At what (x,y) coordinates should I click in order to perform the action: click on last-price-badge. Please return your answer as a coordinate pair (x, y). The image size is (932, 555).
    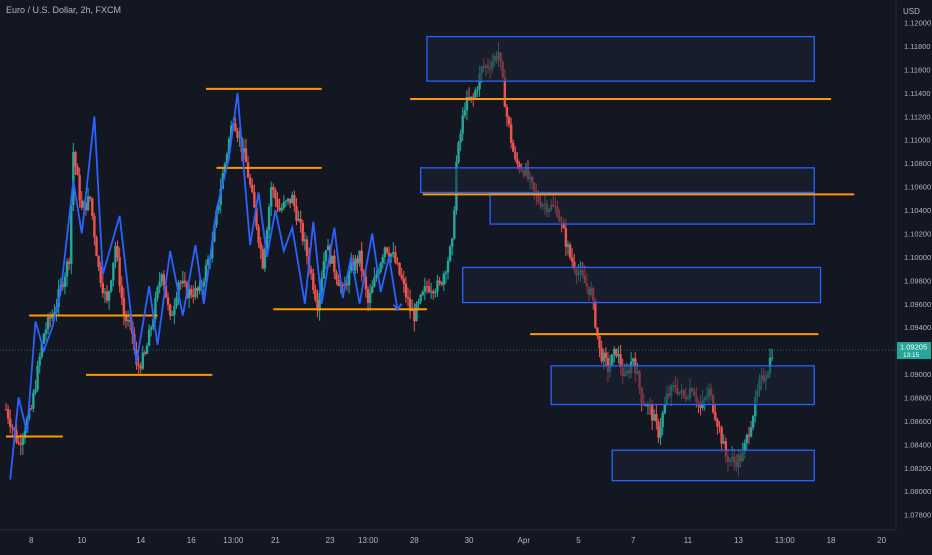
    Looking at the image, I should click on (914, 351).